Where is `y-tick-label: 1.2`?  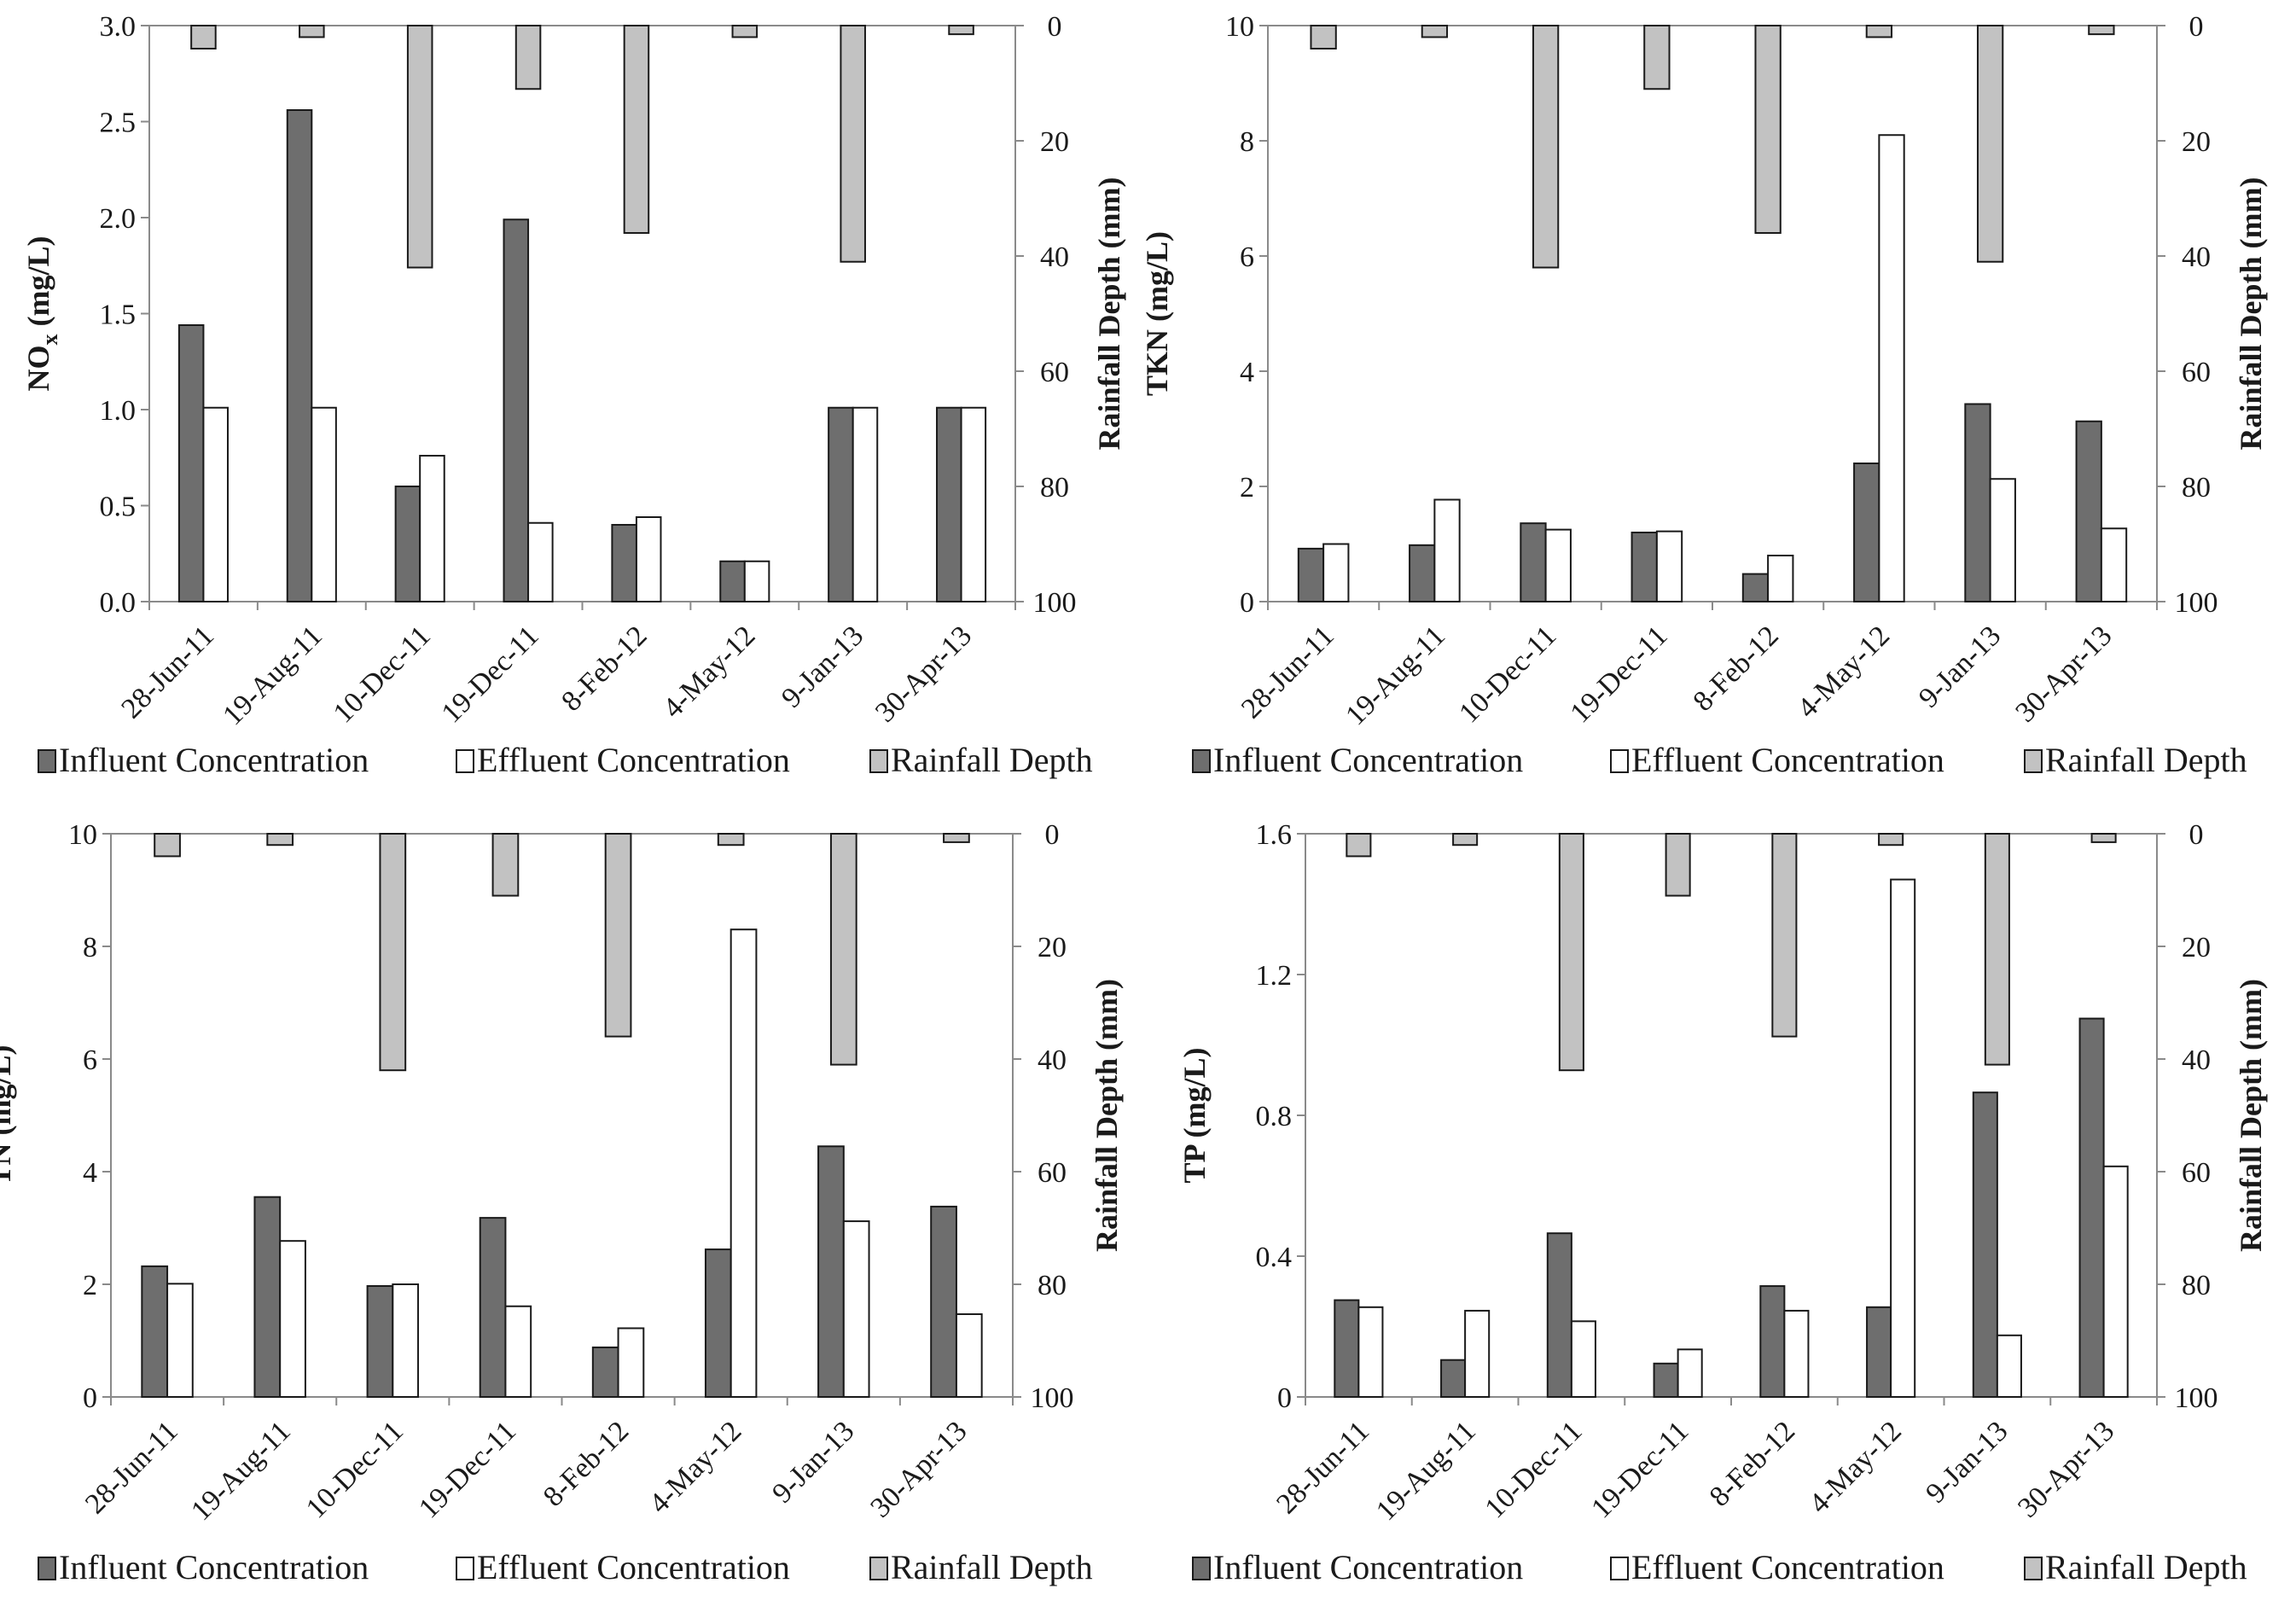
y-tick-label: 1.2 is located at coordinates (1274, 976).